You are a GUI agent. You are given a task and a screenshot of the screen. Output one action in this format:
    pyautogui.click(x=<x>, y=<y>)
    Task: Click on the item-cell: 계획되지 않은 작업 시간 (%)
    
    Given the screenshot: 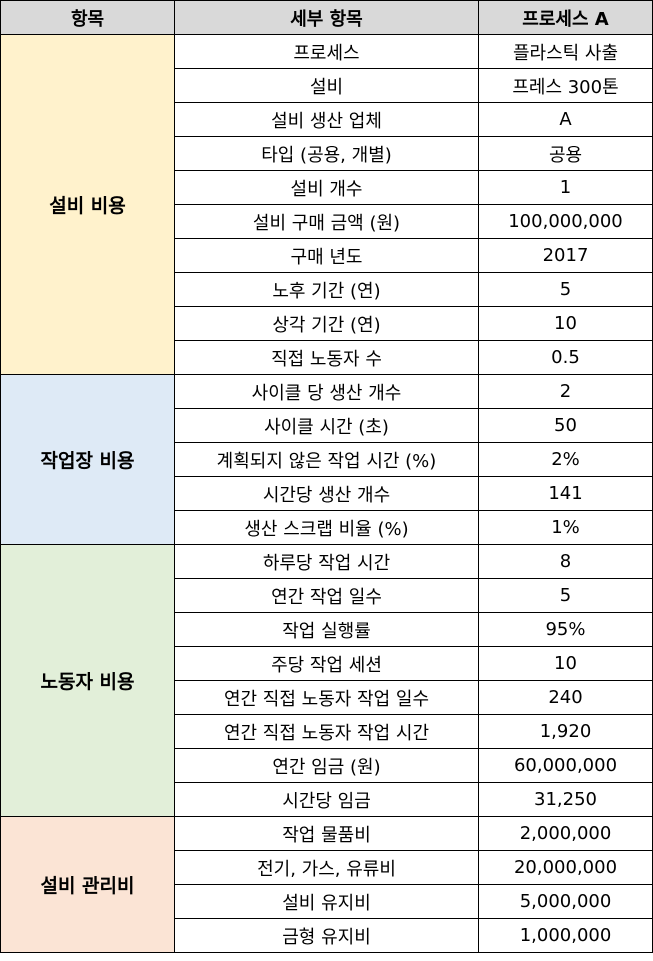 What is the action you would take?
    pyautogui.click(x=326, y=459)
    